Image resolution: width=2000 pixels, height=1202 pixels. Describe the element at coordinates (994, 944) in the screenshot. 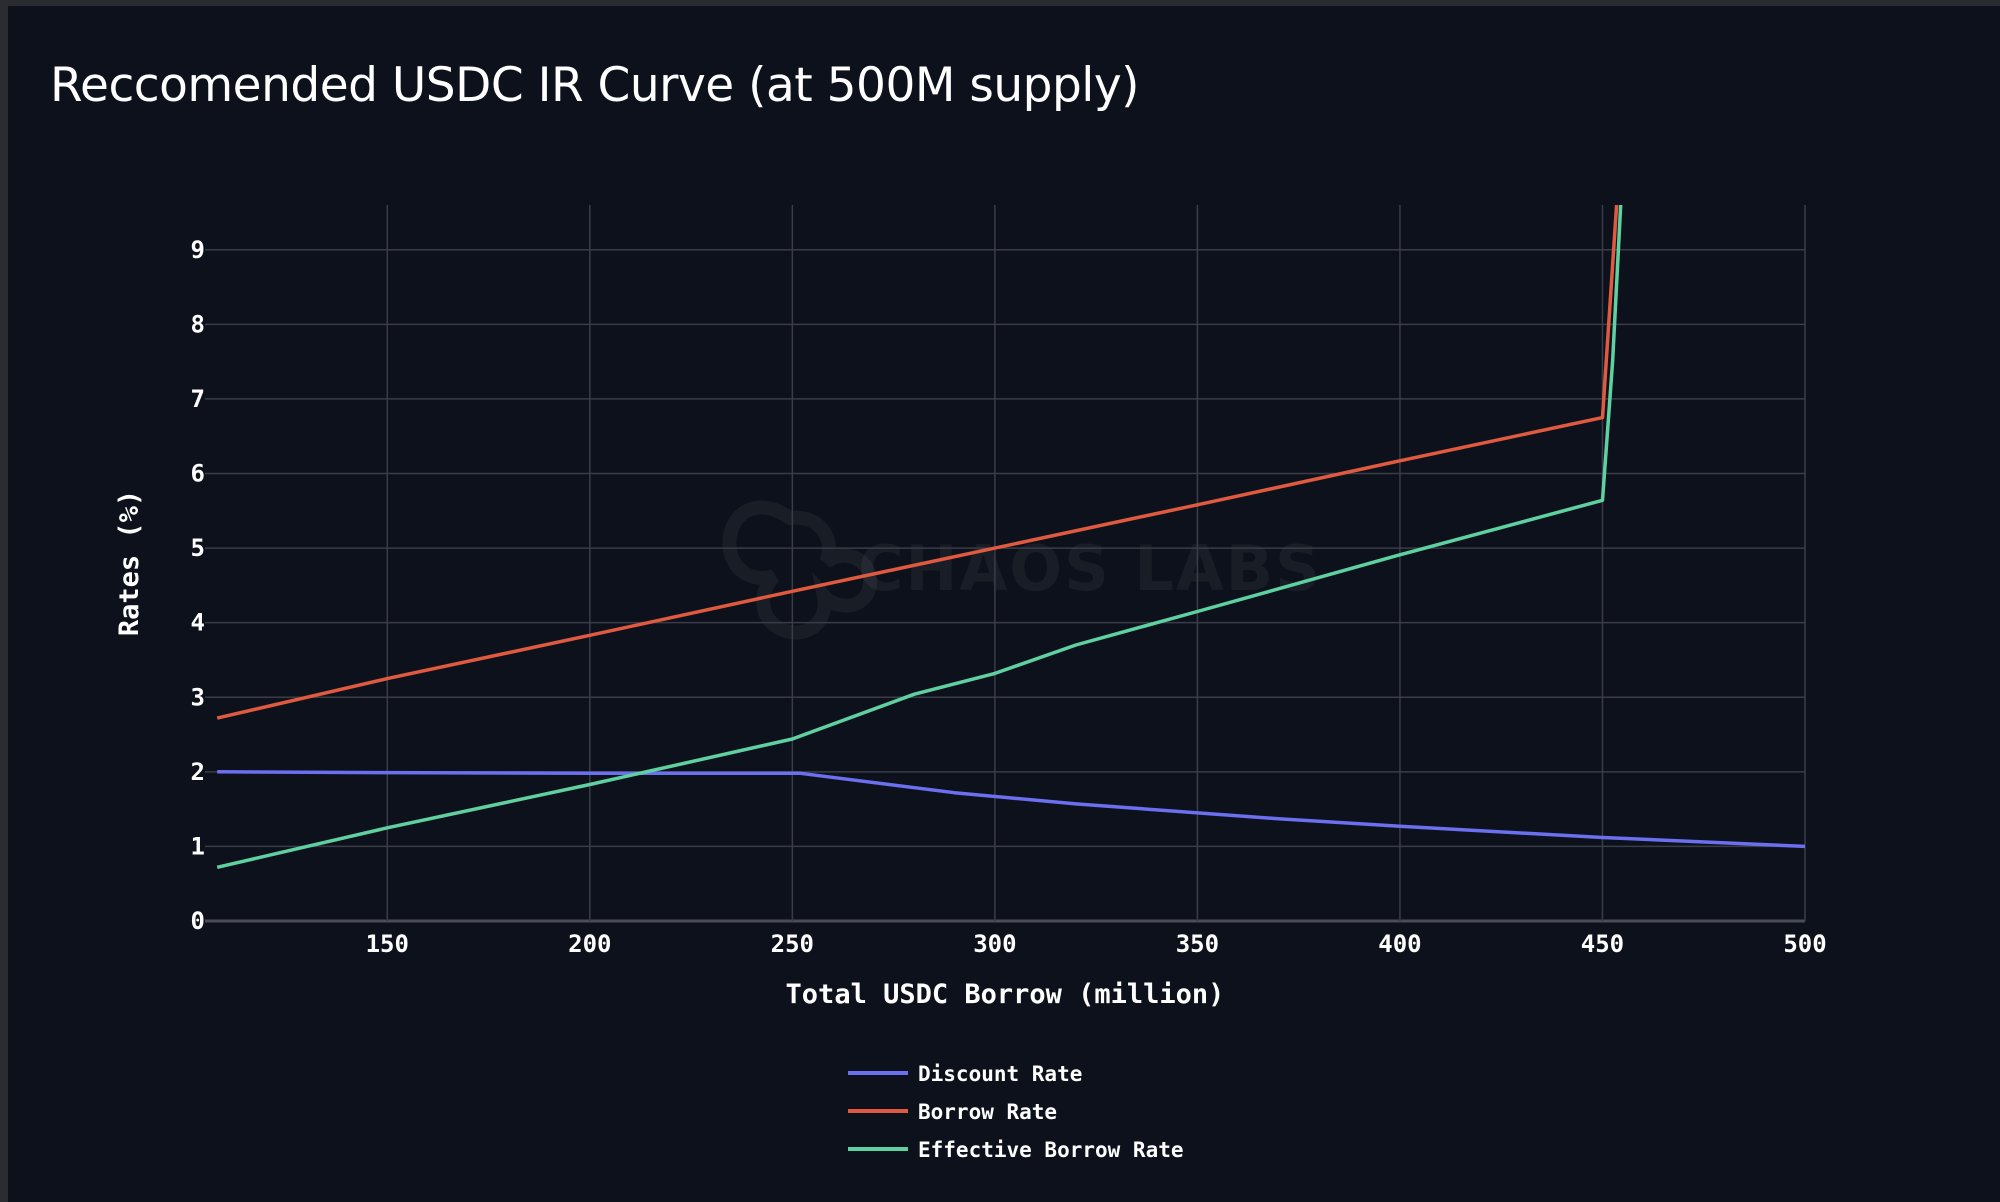

I see `x-tick-label: 300` at that location.